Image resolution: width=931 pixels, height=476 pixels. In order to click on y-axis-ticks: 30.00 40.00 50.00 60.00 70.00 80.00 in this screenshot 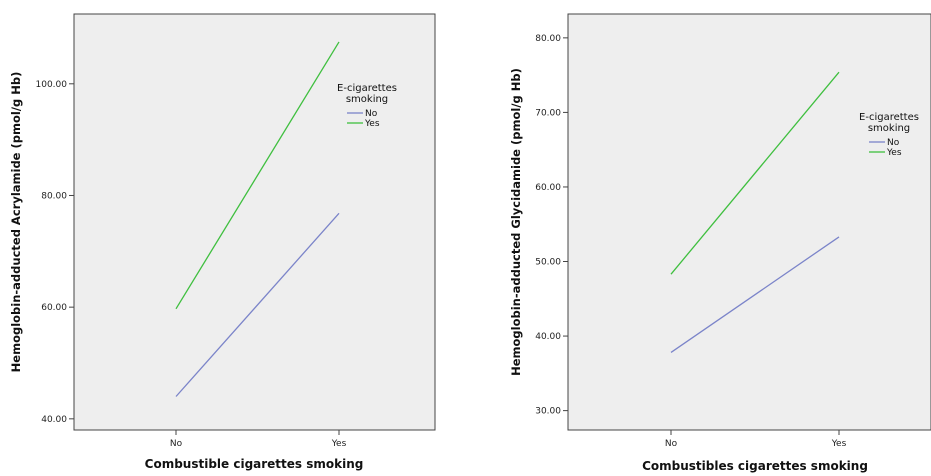, I will do `click(551, 225)`.